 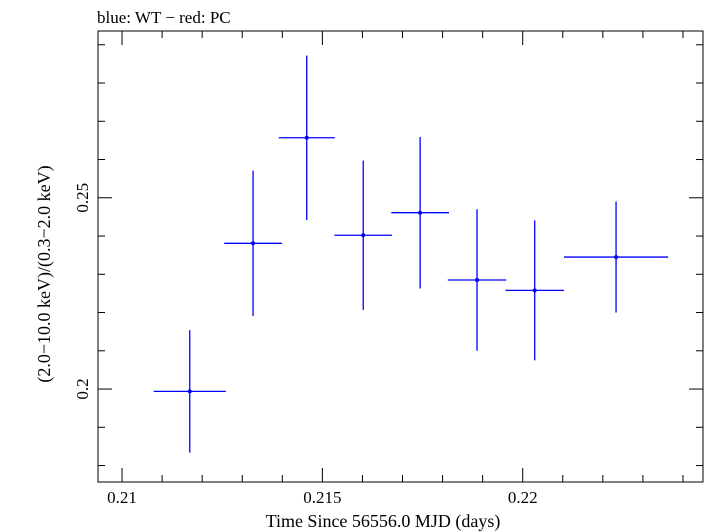 What do you see at coordinates (164, 17) in the screenshot?
I see `chart-title: blue: WT − red: PC` at bounding box center [164, 17].